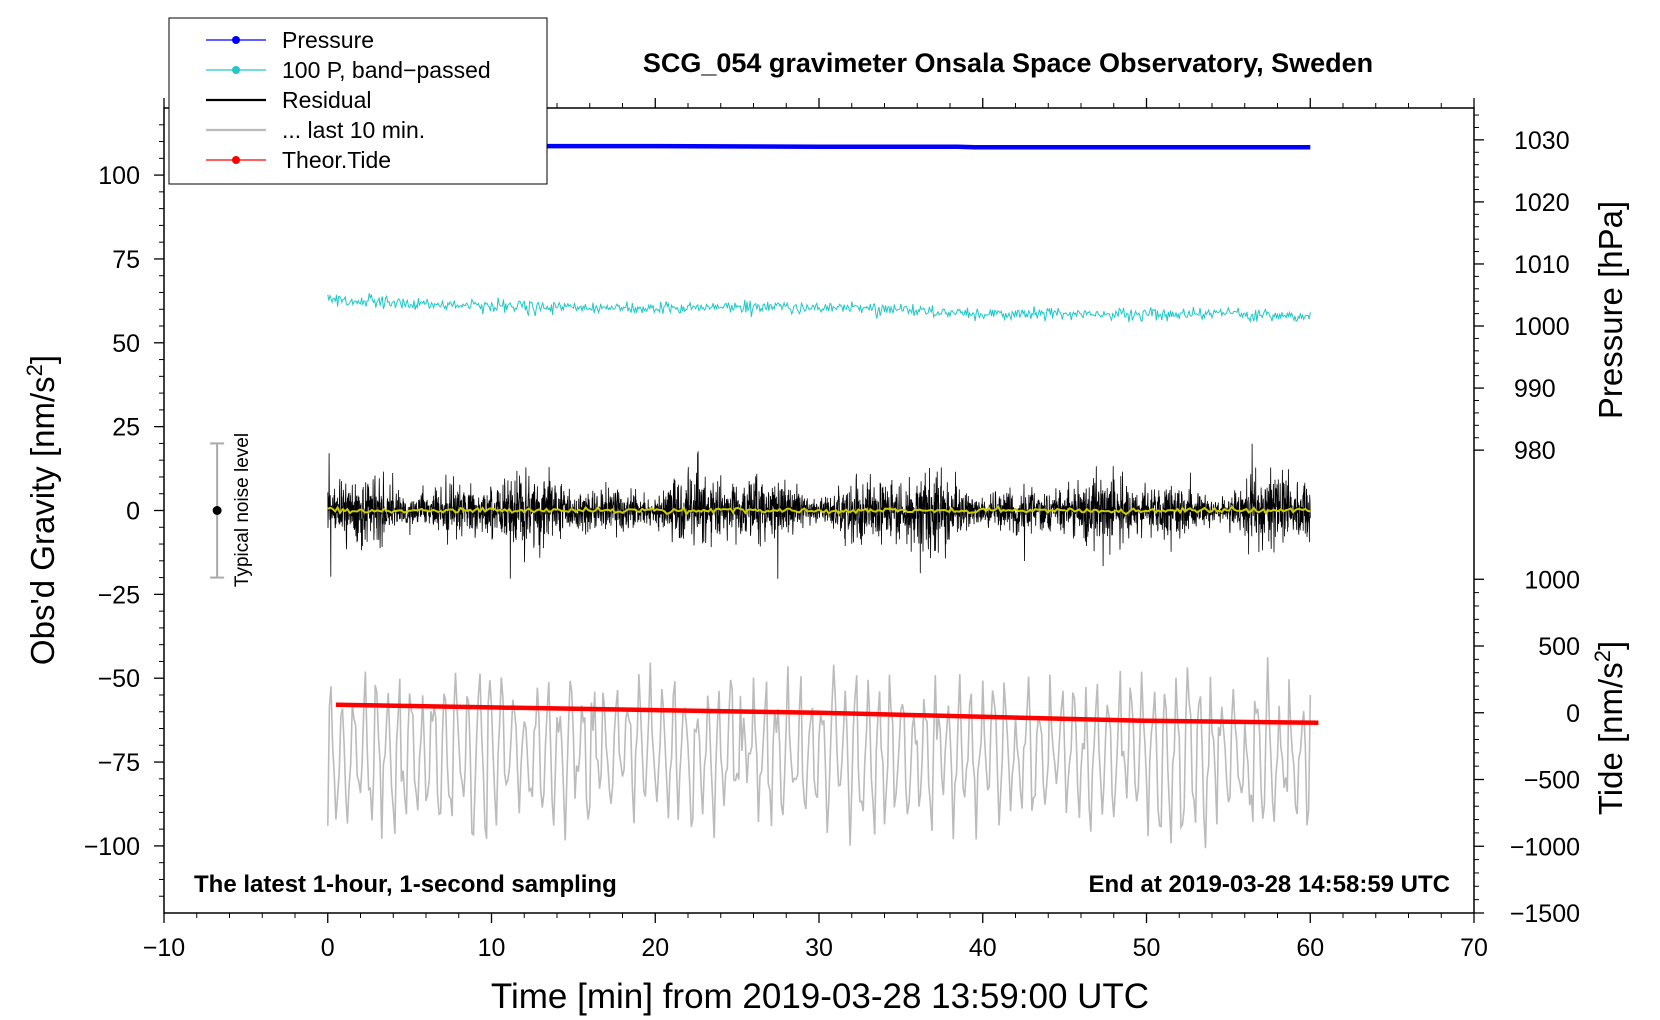 This screenshot has height=1020, width=1660. I want to click on sampling-note: The latest 1-hour, 1-second sampling, so click(405, 884).